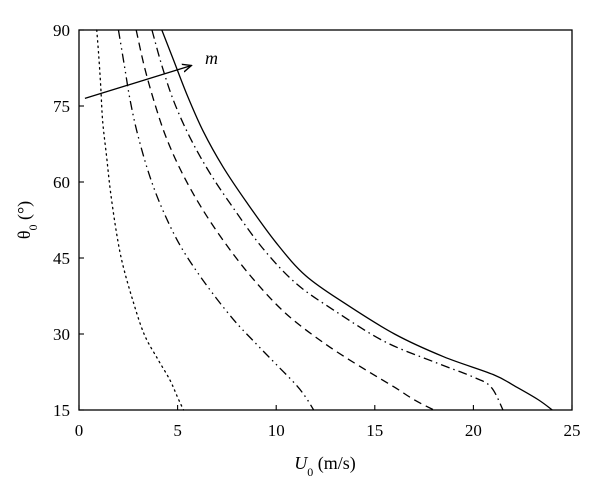 The height and width of the screenshot is (494, 600). I want to click on annotation-label: m, so click(211, 58).